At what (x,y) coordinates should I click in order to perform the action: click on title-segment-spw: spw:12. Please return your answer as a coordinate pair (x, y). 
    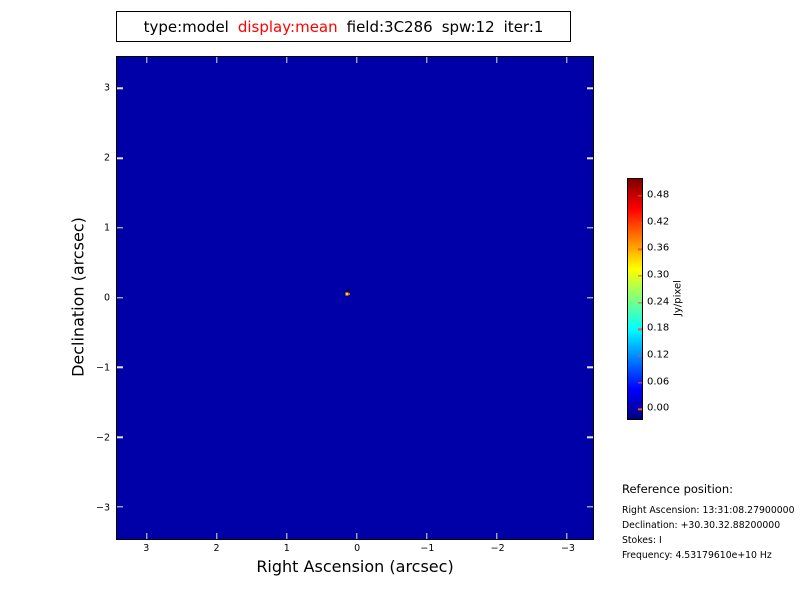
    Looking at the image, I should click on (468, 26).